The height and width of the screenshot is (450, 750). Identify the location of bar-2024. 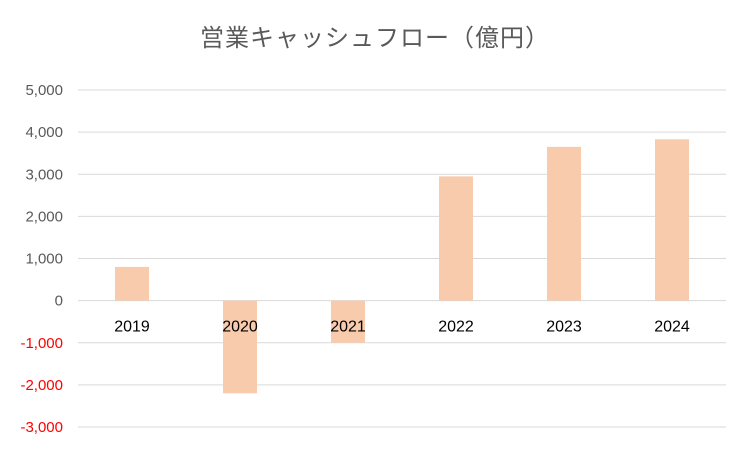
(672, 220).